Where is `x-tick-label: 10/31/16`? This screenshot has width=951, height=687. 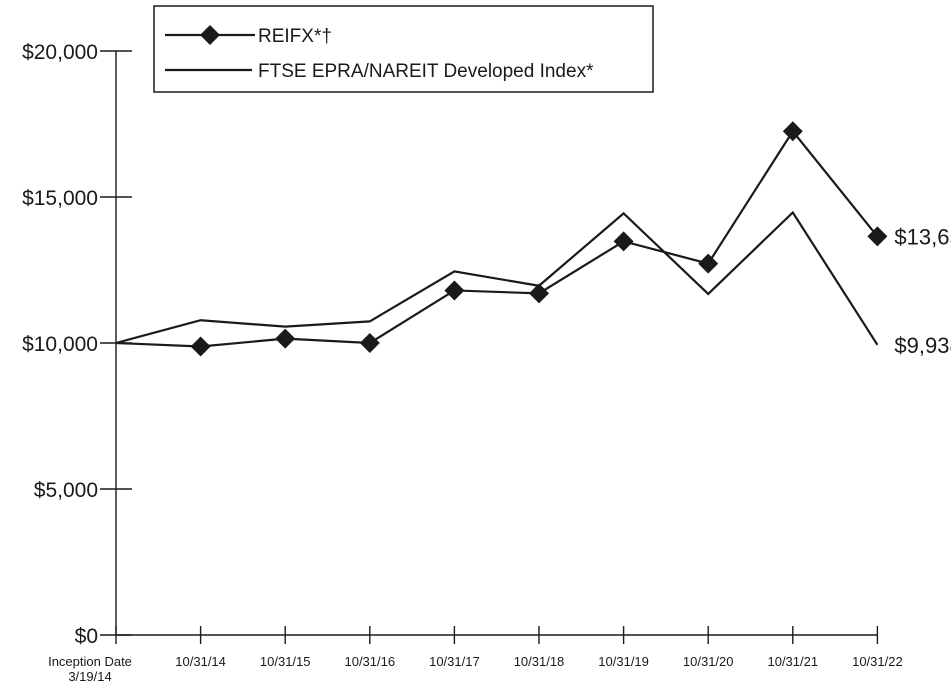
x-tick-label: 10/31/16 is located at coordinates (369, 661).